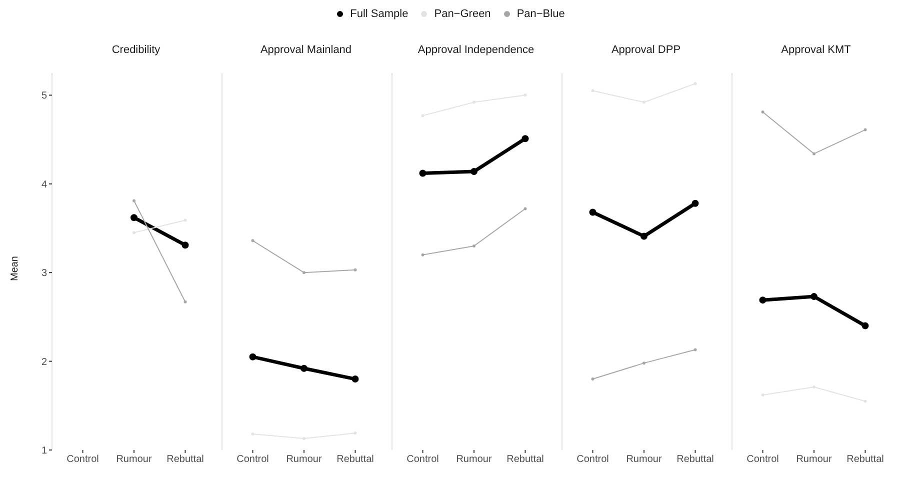 Image resolution: width=901 pixels, height=494 pixels. Describe the element at coordinates (476, 50) in the screenshot. I see `chart-title: Approval Independence` at that location.